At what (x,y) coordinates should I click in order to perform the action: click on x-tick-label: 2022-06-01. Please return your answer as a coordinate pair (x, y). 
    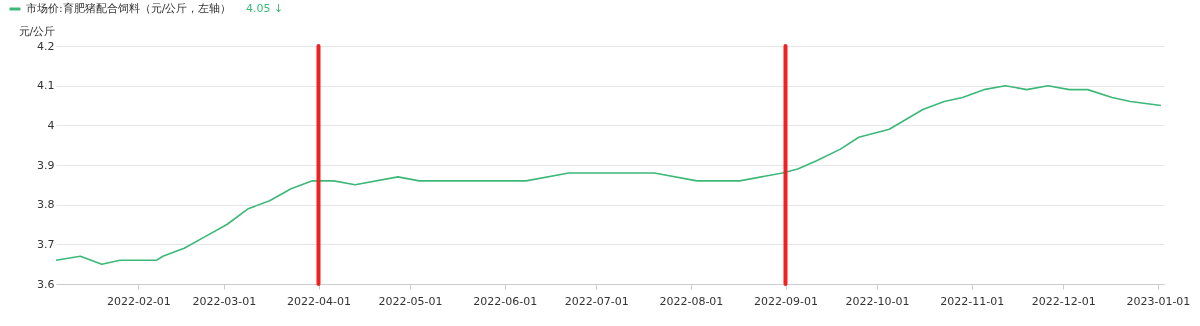
    Looking at the image, I should click on (505, 301).